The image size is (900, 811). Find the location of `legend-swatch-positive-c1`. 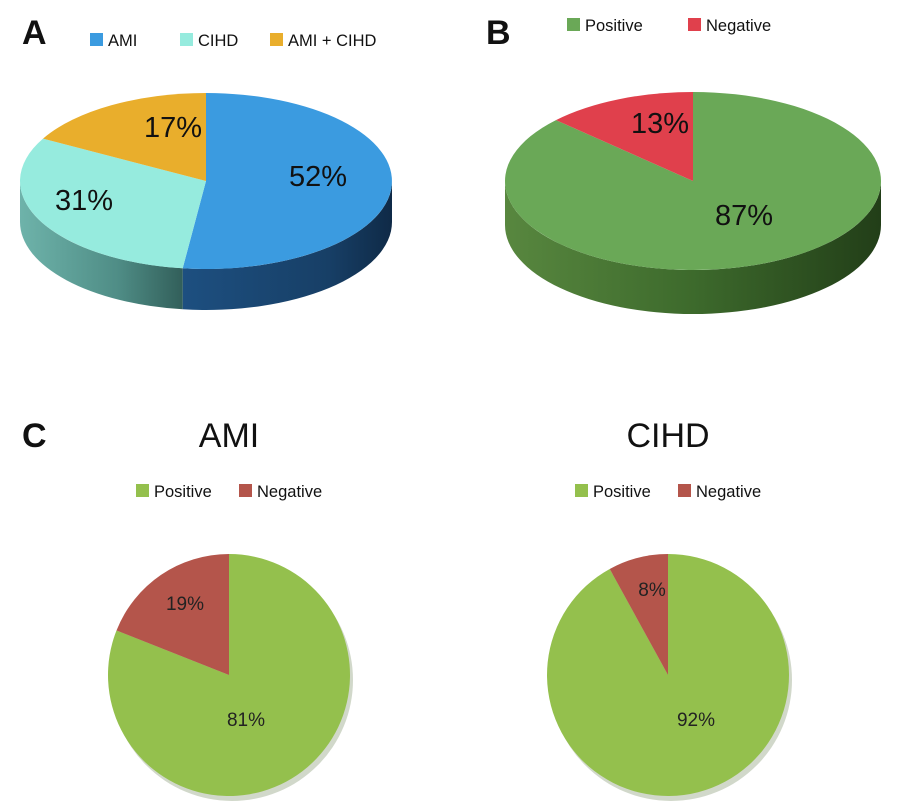

legend-swatch-positive-c1 is located at coordinates (142, 490).